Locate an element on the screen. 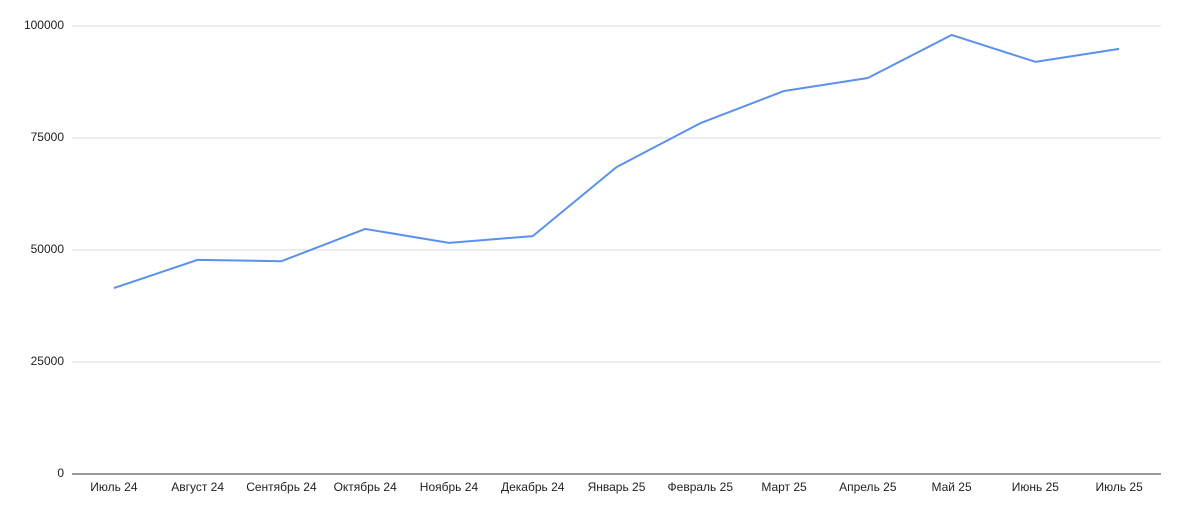 The width and height of the screenshot is (1179, 510). x-tick-label: Июль 25 is located at coordinates (1119, 487).